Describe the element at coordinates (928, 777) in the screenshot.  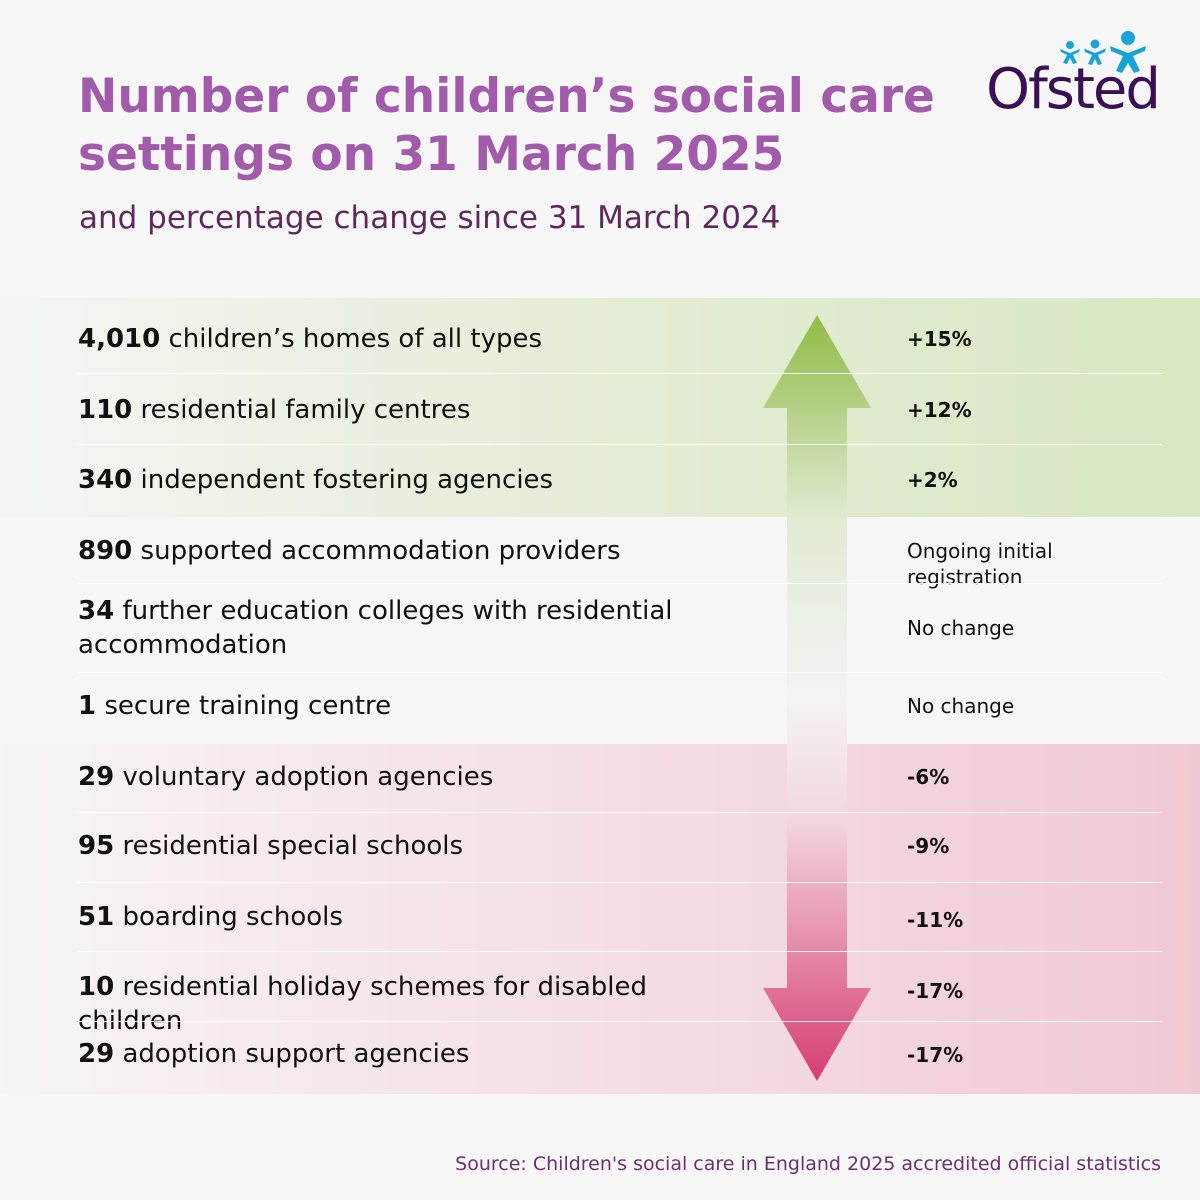
I see `percentage-change: -6%` at that location.